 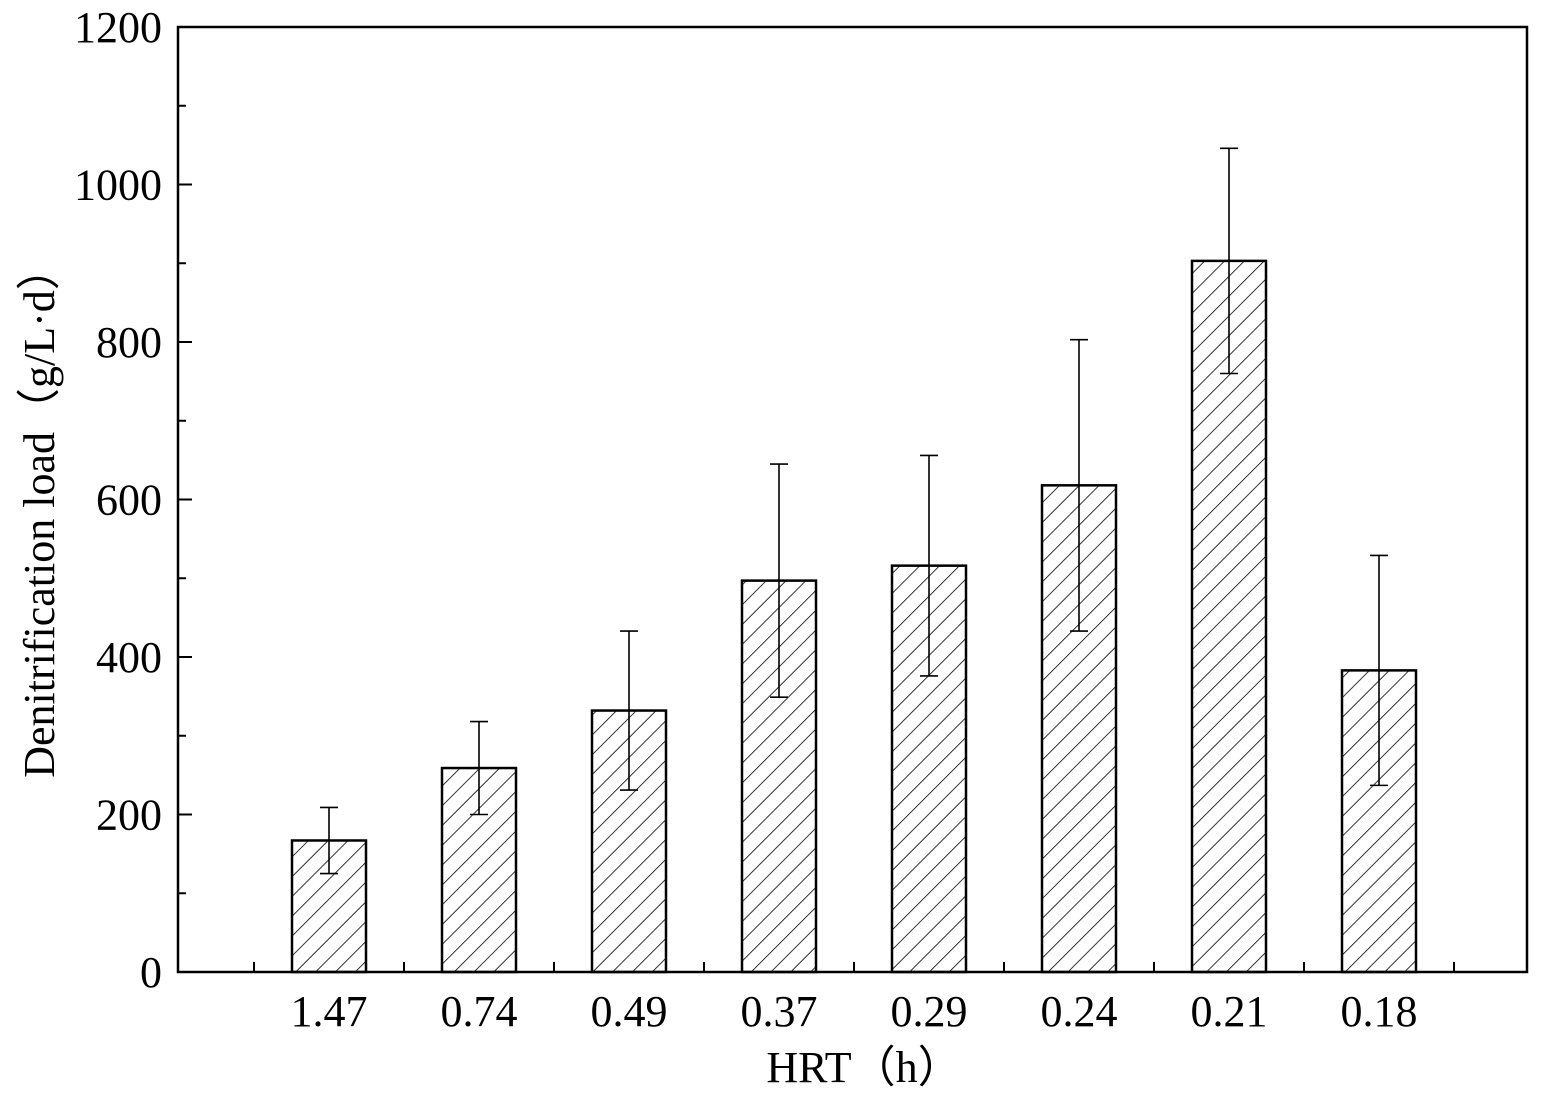 What do you see at coordinates (129, 500) in the screenshot?
I see `y-tick-label: 600` at bounding box center [129, 500].